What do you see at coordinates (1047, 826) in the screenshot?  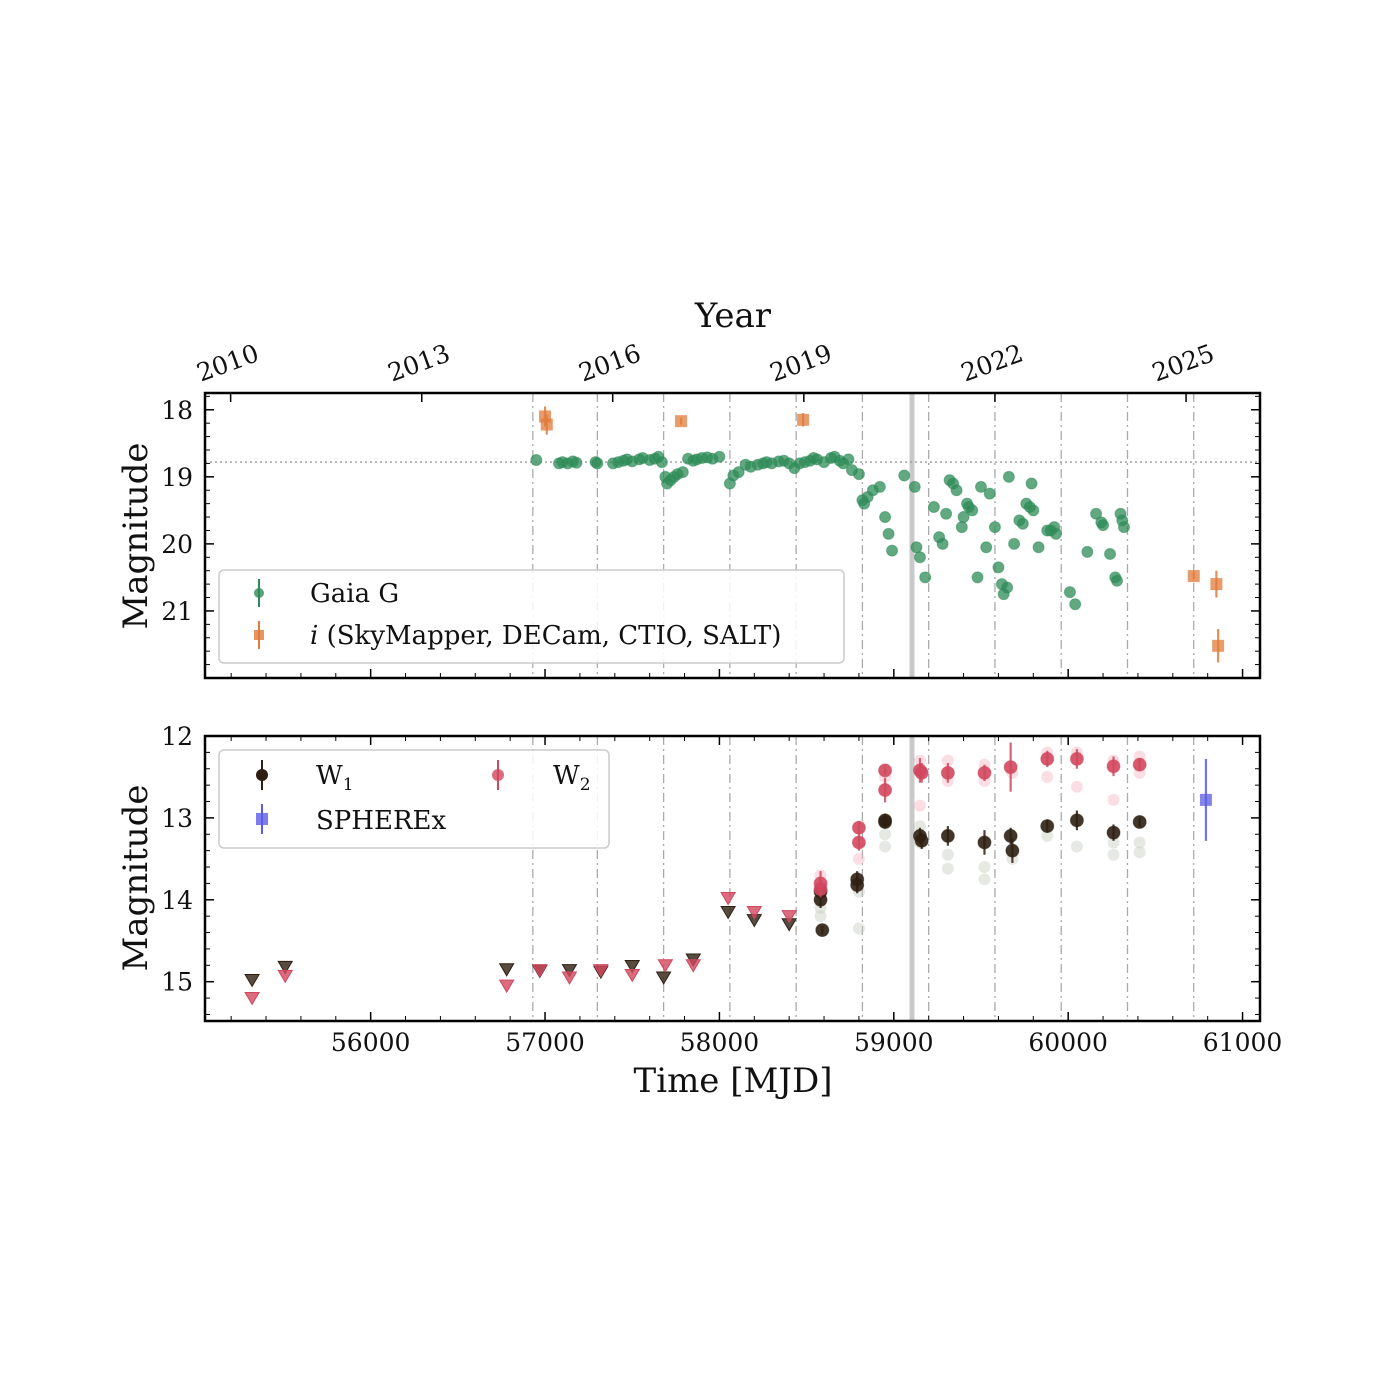 I see `bottom-w1-point-13-dot` at bounding box center [1047, 826].